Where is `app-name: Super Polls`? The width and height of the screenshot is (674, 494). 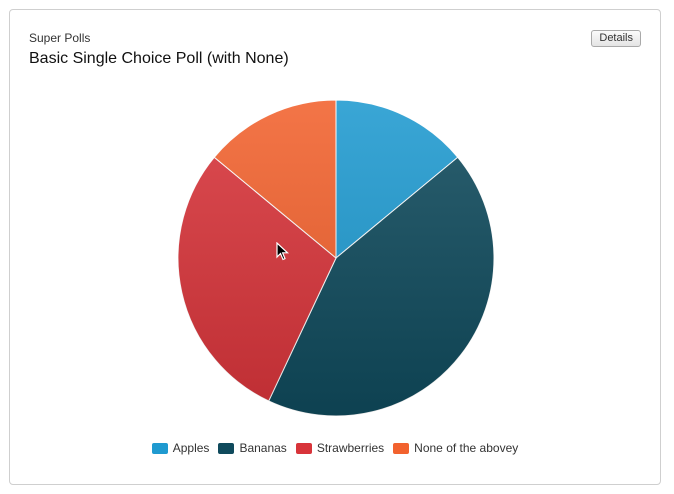 app-name: Super Polls is located at coordinates (60, 38).